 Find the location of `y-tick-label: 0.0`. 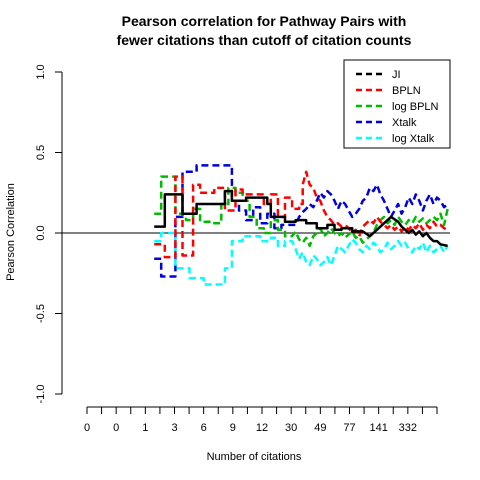

y-tick-label: 0.0 is located at coordinates (41, 232).